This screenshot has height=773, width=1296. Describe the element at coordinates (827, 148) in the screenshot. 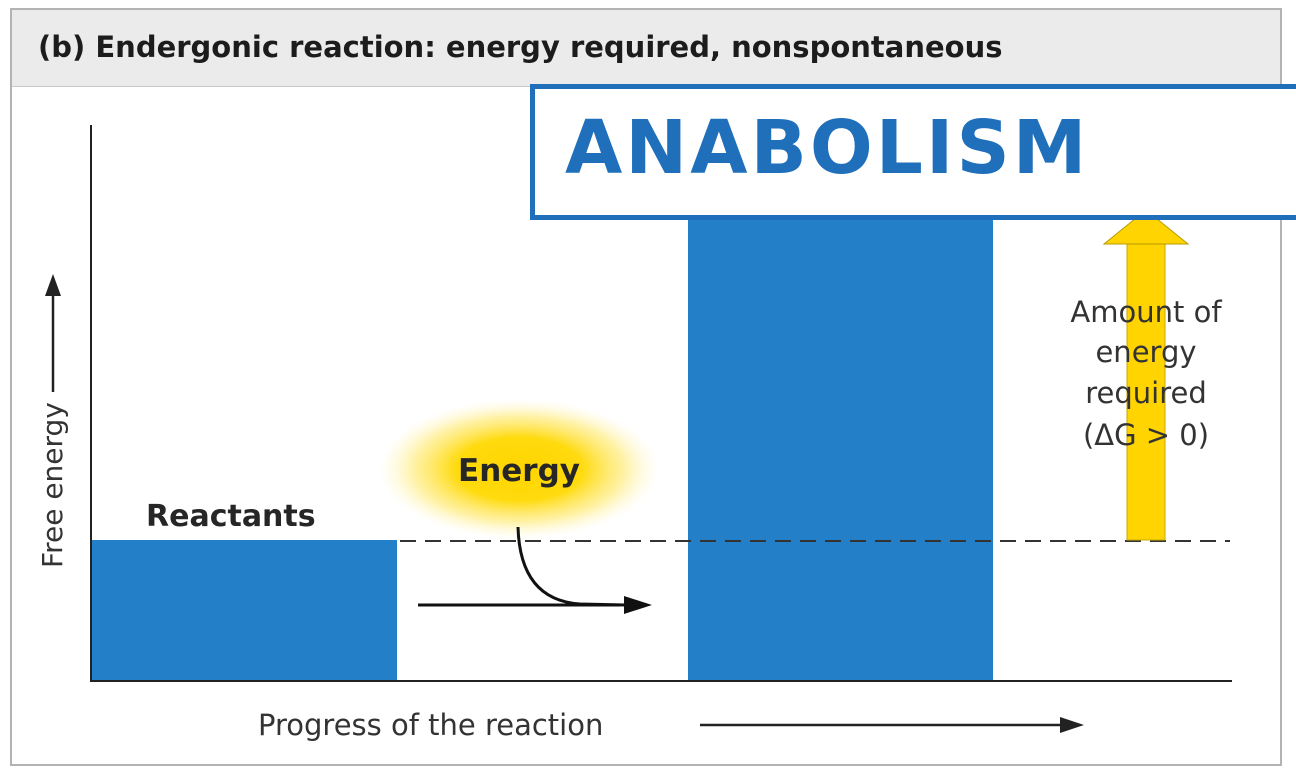

I see `anabolism-banner-text: ANABOLISM` at that location.